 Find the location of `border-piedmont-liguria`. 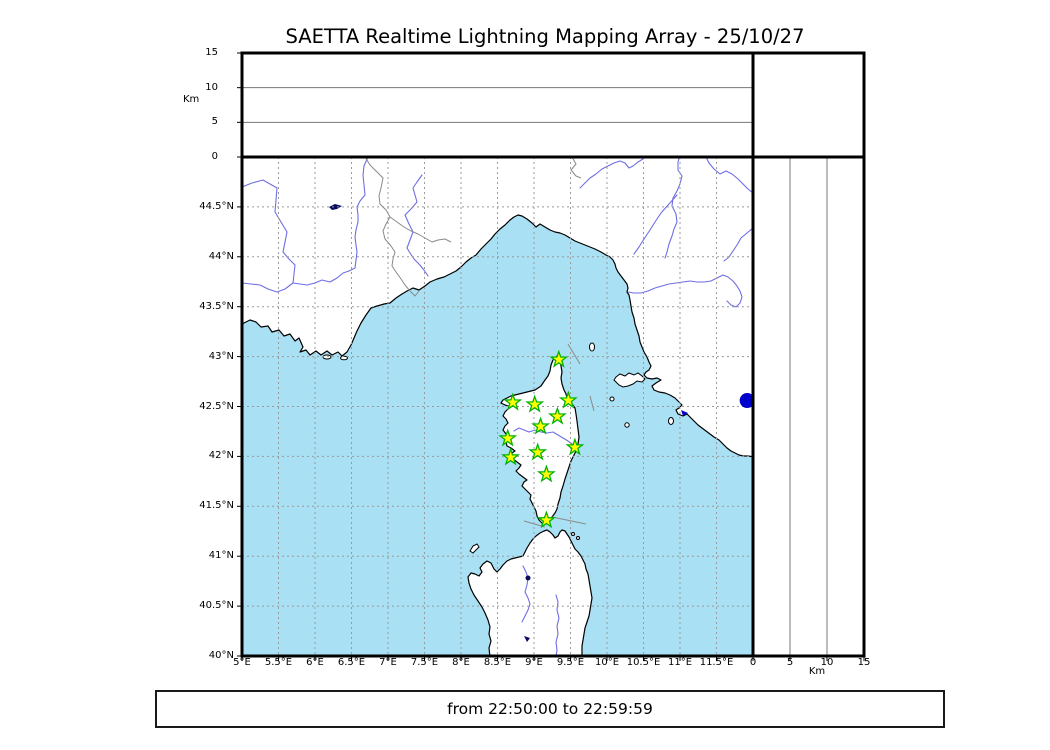

border-piedmont-liguria is located at coordinates (420, 229).